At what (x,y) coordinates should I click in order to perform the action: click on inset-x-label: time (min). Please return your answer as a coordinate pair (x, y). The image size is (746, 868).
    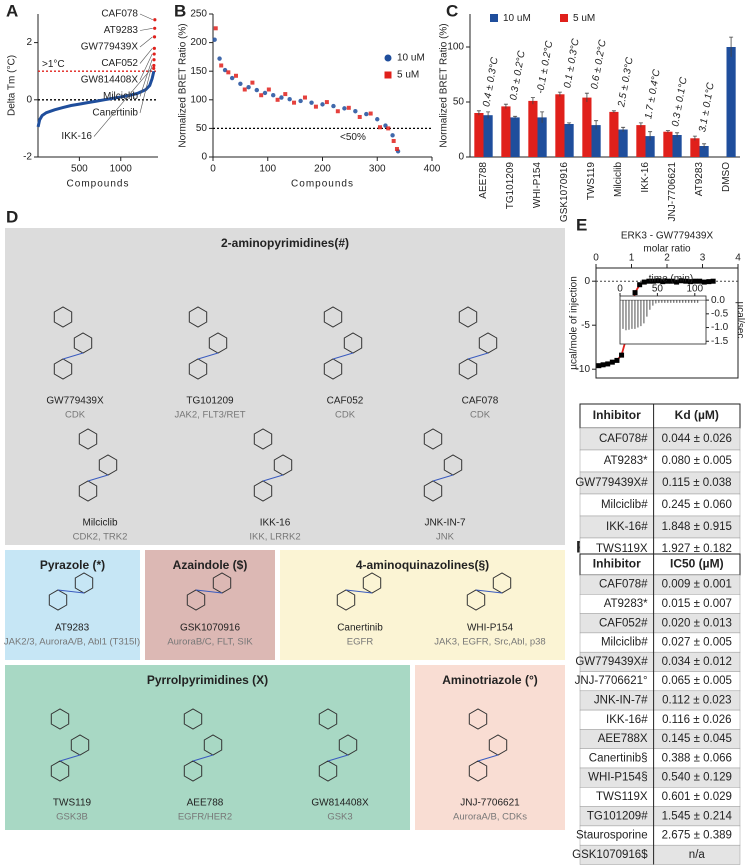
    Looking at the image, I should click on (671, 279).